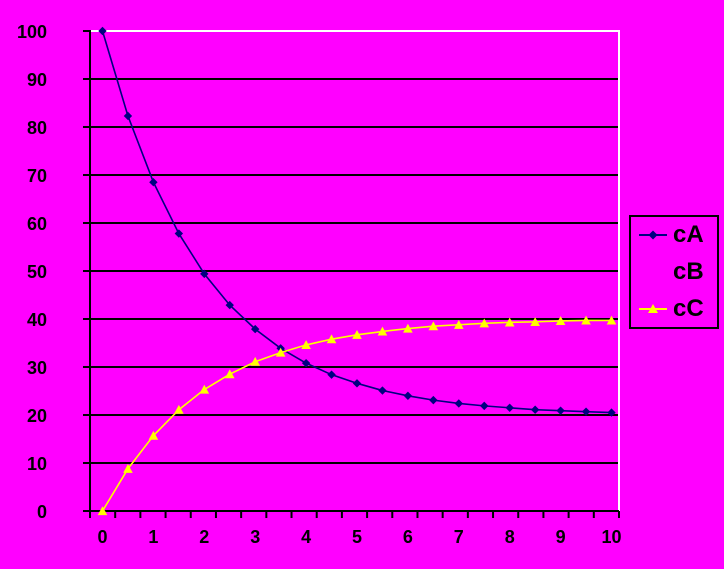 The width and height of the screenshot is (724, 569). I want to click on legend-label-cb: cB, so click(688, 271).